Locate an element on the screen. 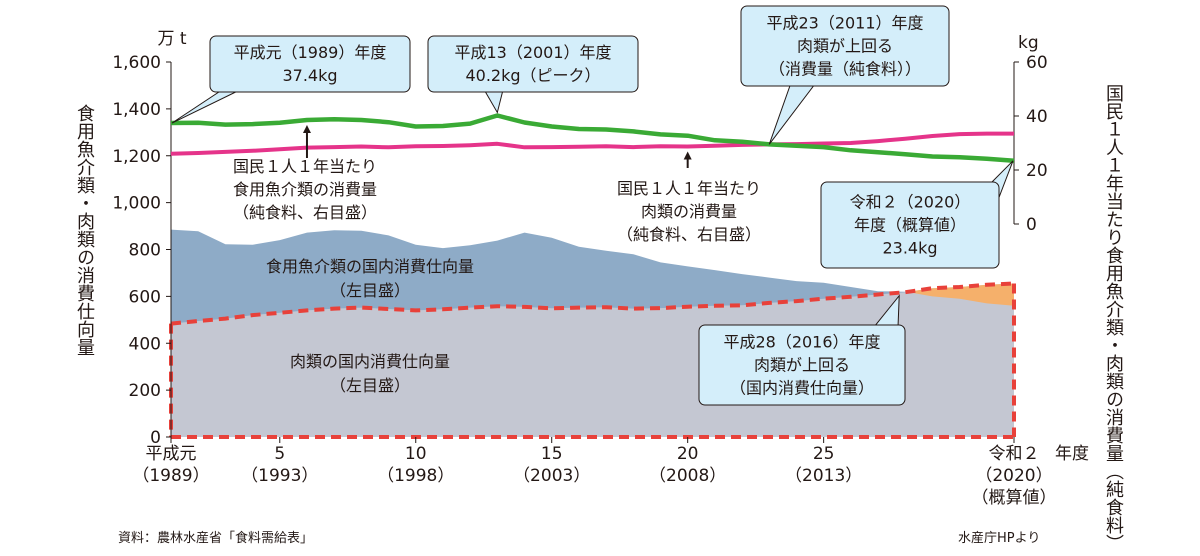 The width and height of the screenshot is (1200, 556). meat-area-label: （左目盛） is located at coordinates (370, 385).